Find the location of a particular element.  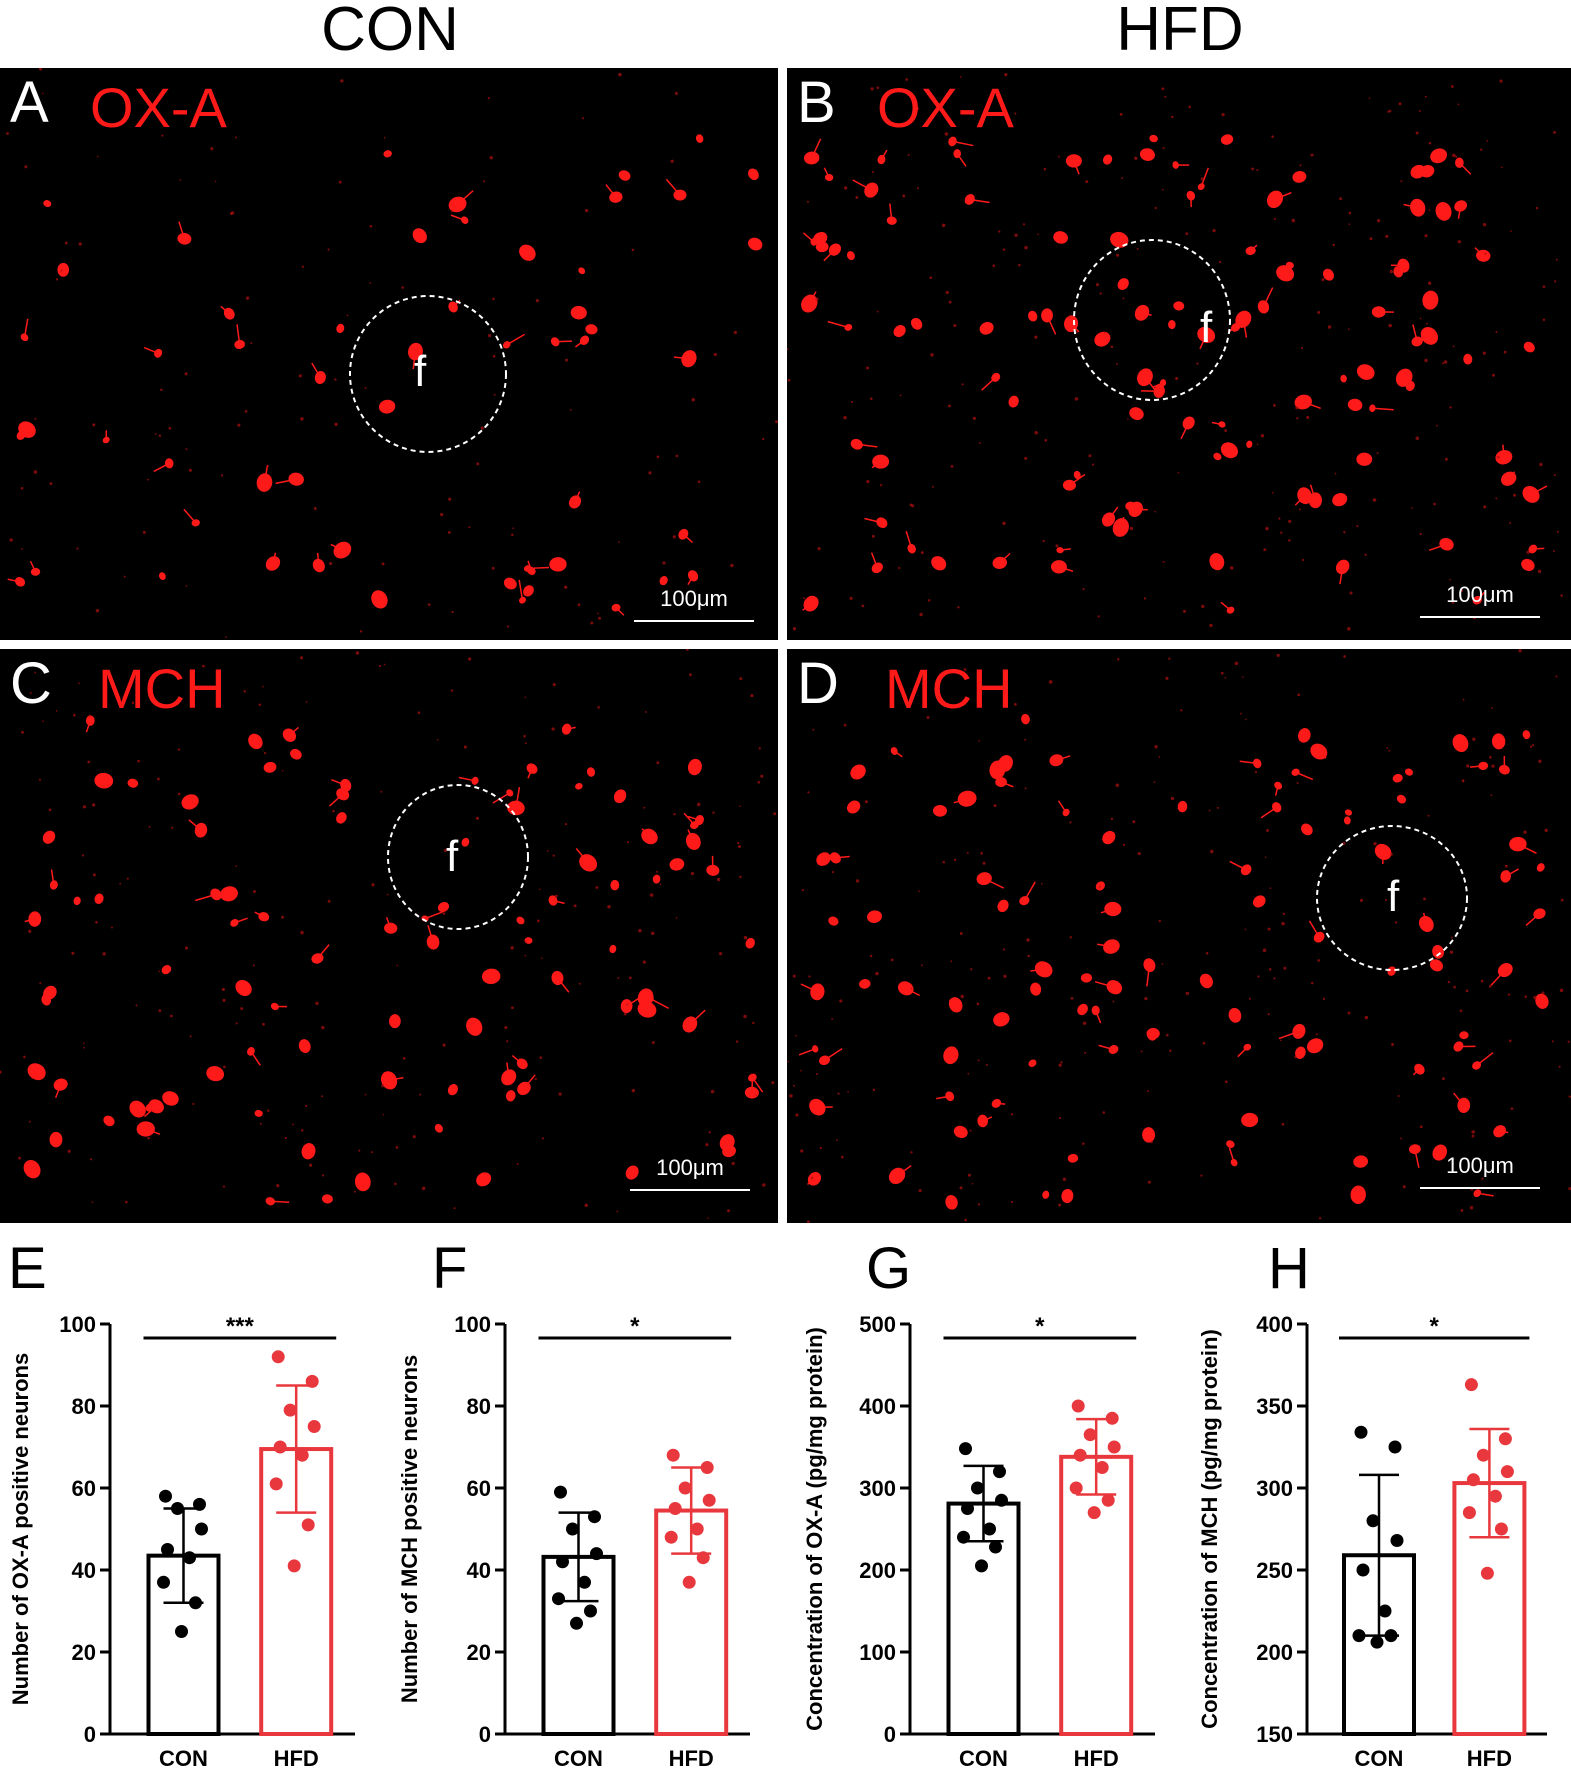

scale-bar: 100μm is located at coordinates (694, 604).